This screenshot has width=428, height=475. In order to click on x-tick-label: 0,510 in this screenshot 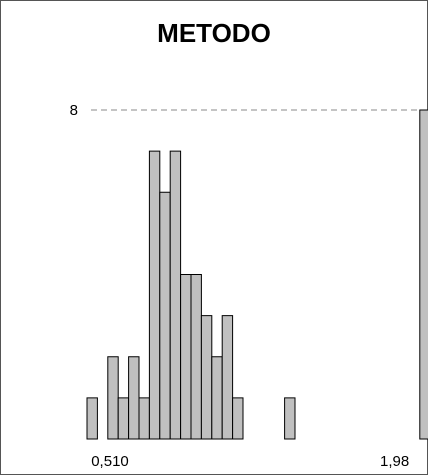, I will do `click(110, 461)`.